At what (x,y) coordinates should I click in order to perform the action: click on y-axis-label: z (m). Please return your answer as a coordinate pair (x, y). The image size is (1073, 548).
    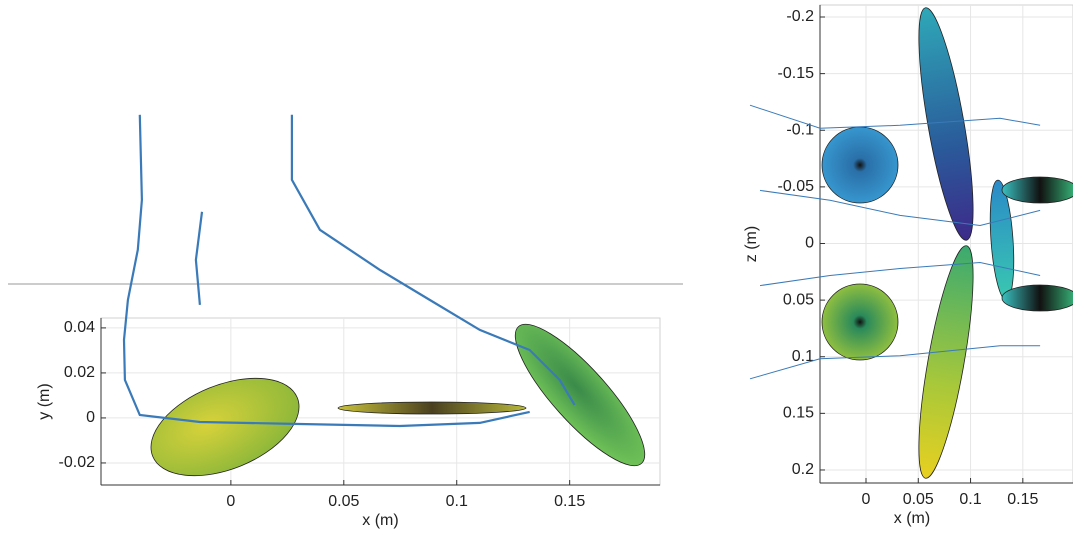
    Looking at the image, I should click on (751, 244).